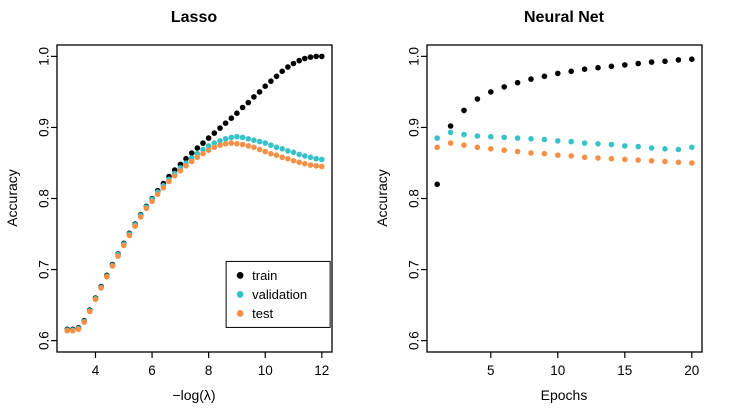 This screenshot has width=740, height=418. Describe the element at coordinates (414, 198) in the screenshot. I see `y-tick-label: 0.8` at that location.